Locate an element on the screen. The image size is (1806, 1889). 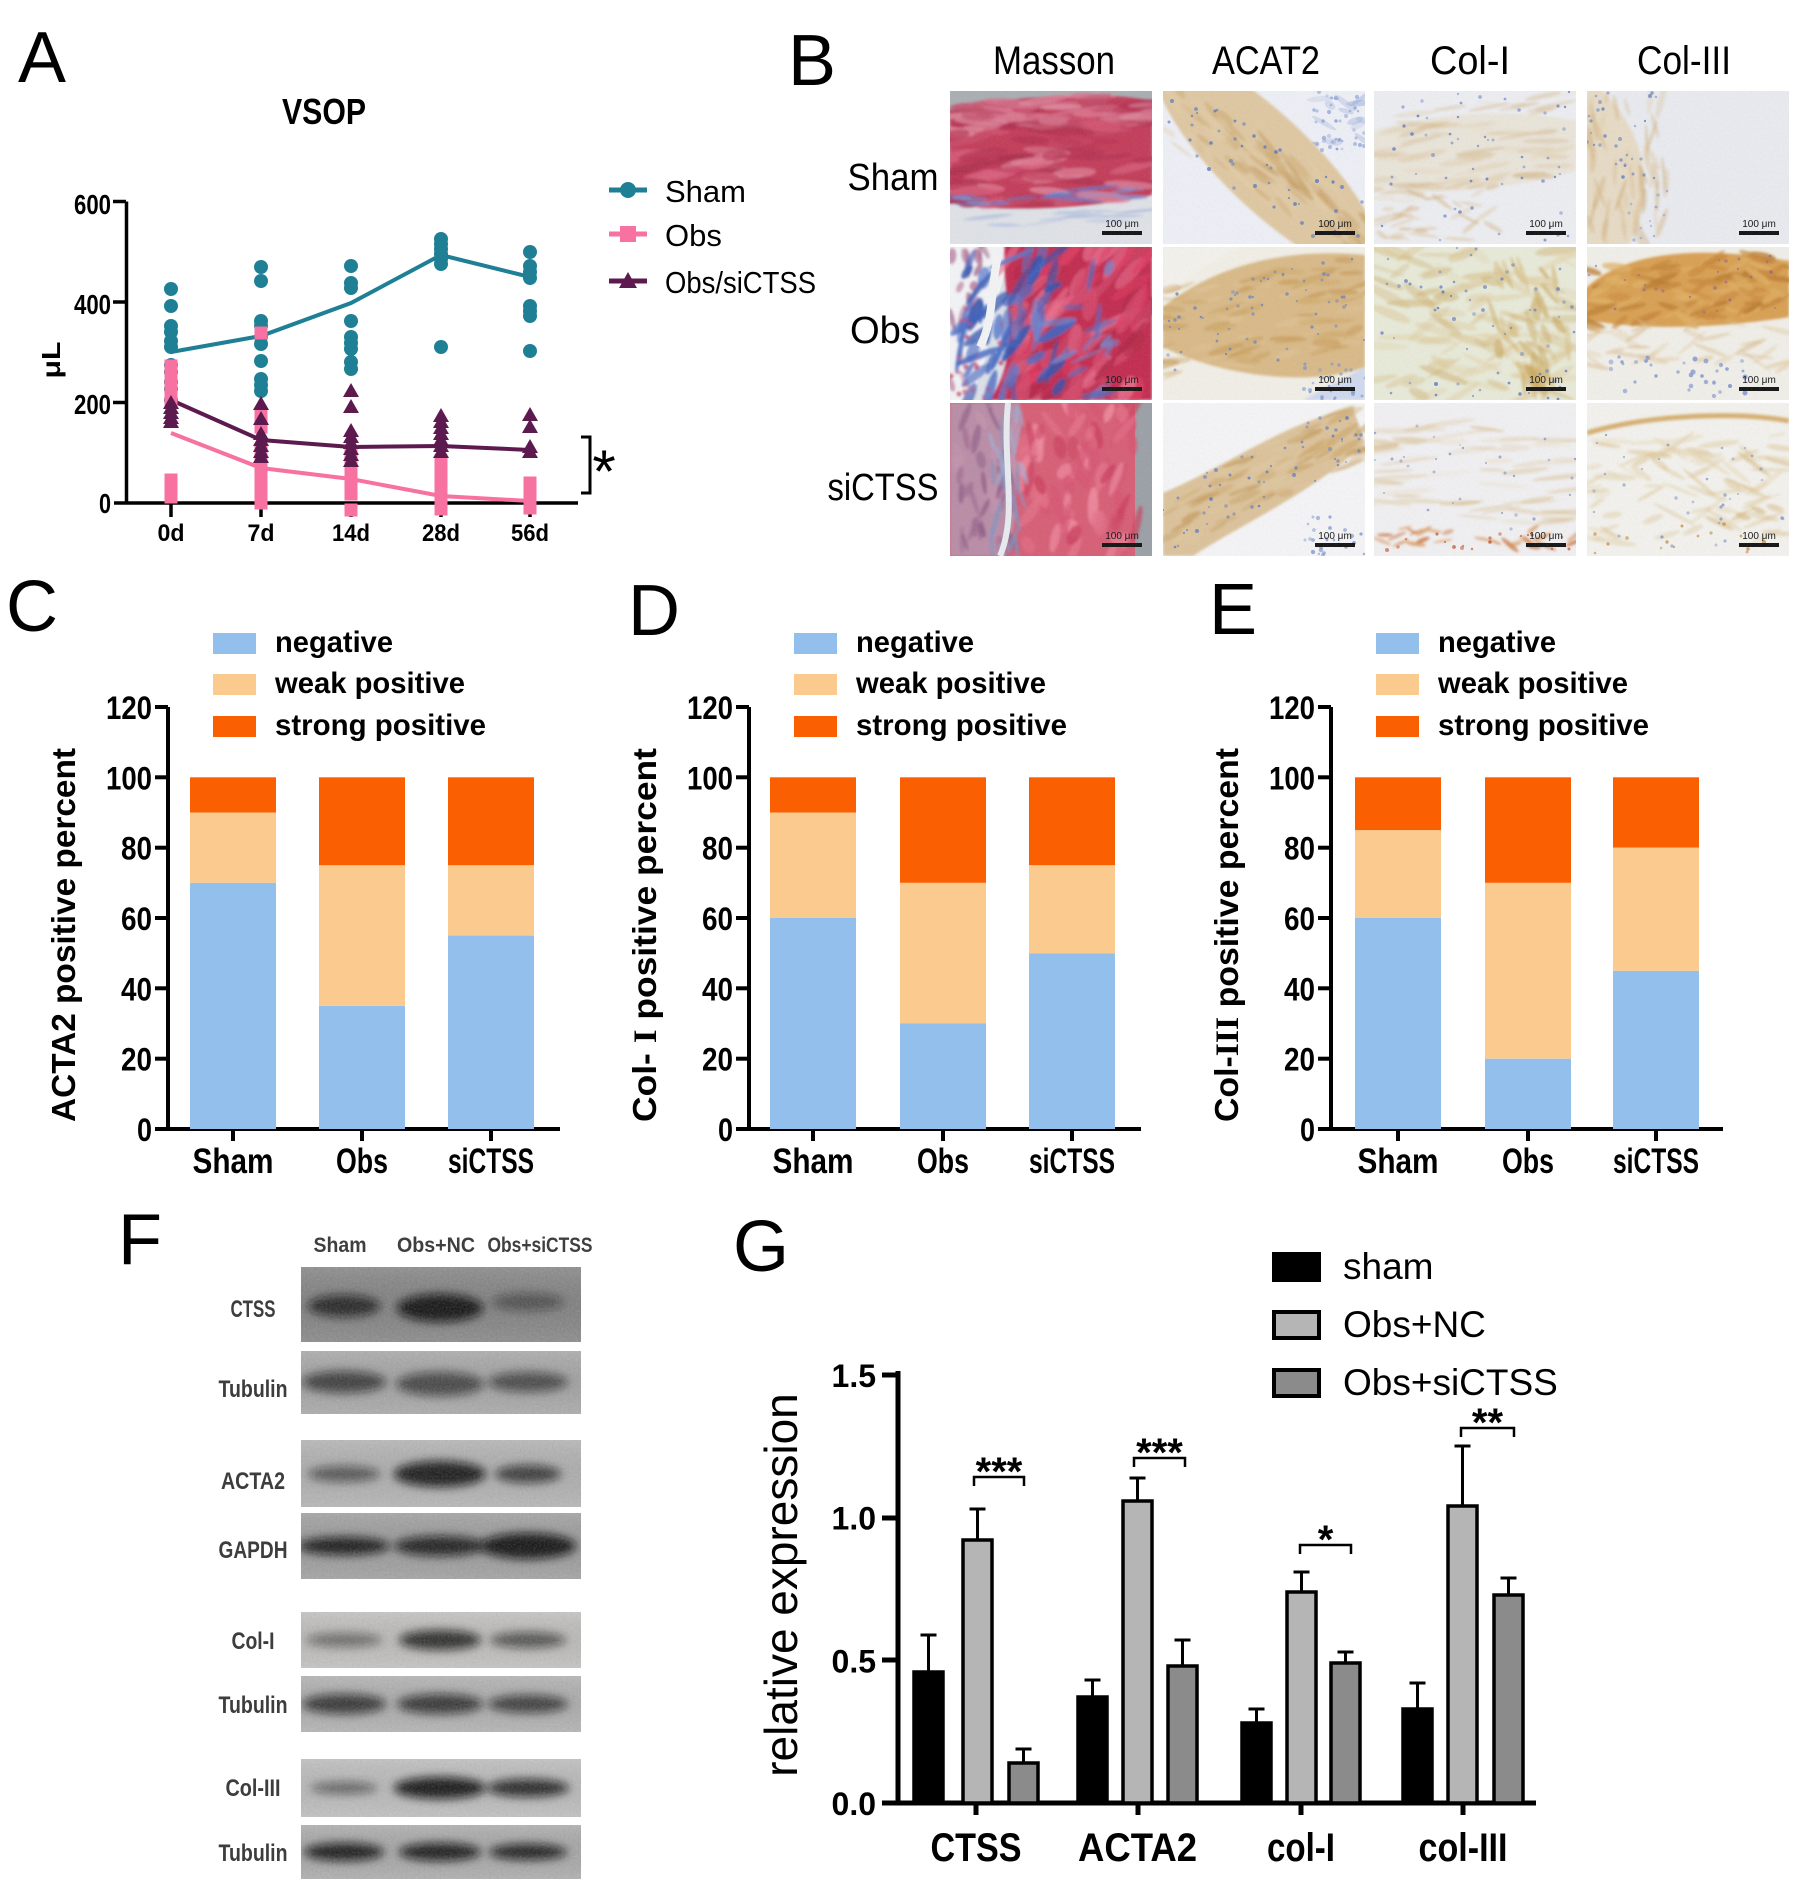
svg-text: 0.0 is located at coordinates (854, 1804).